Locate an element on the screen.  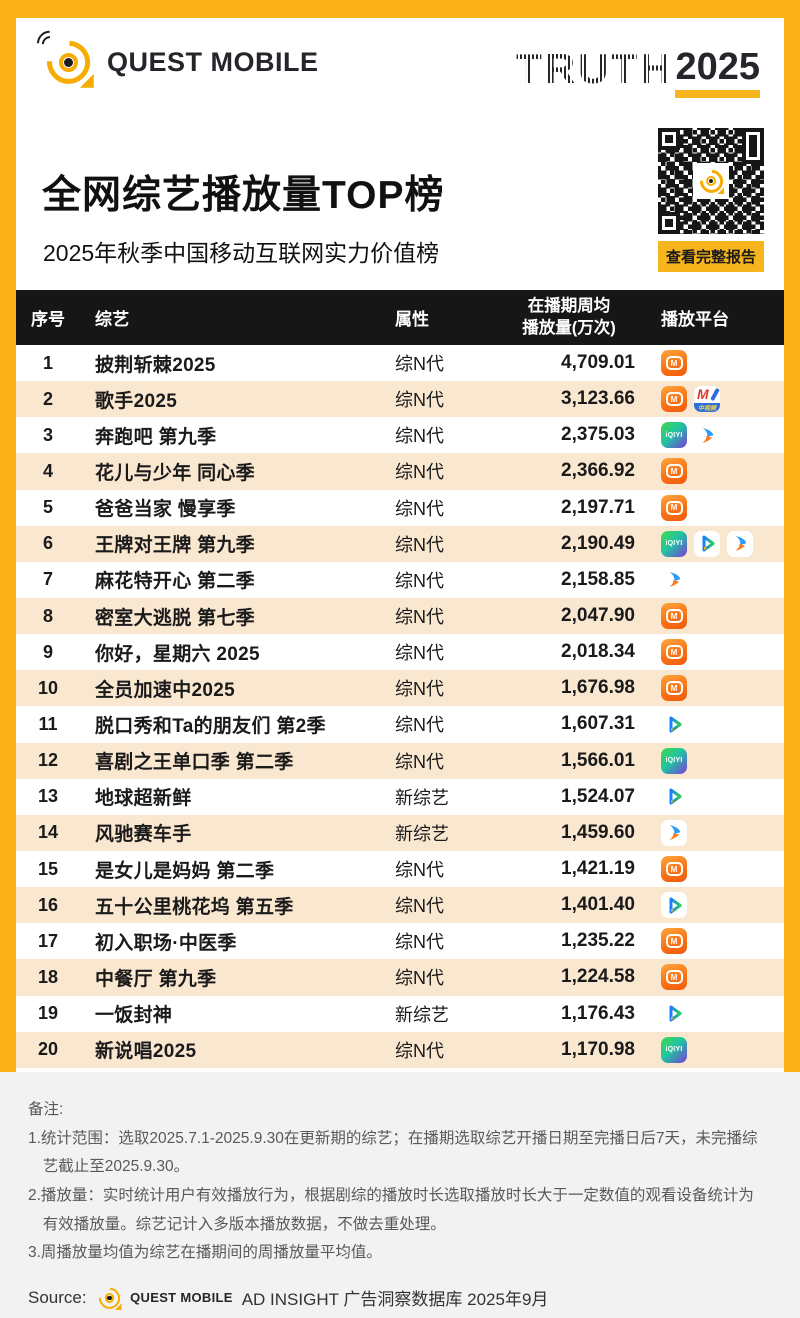
table-row: 6 王牌对王牌 第九季 综N代 2,190.49 iQIYI is located at coordinates (400, 543).